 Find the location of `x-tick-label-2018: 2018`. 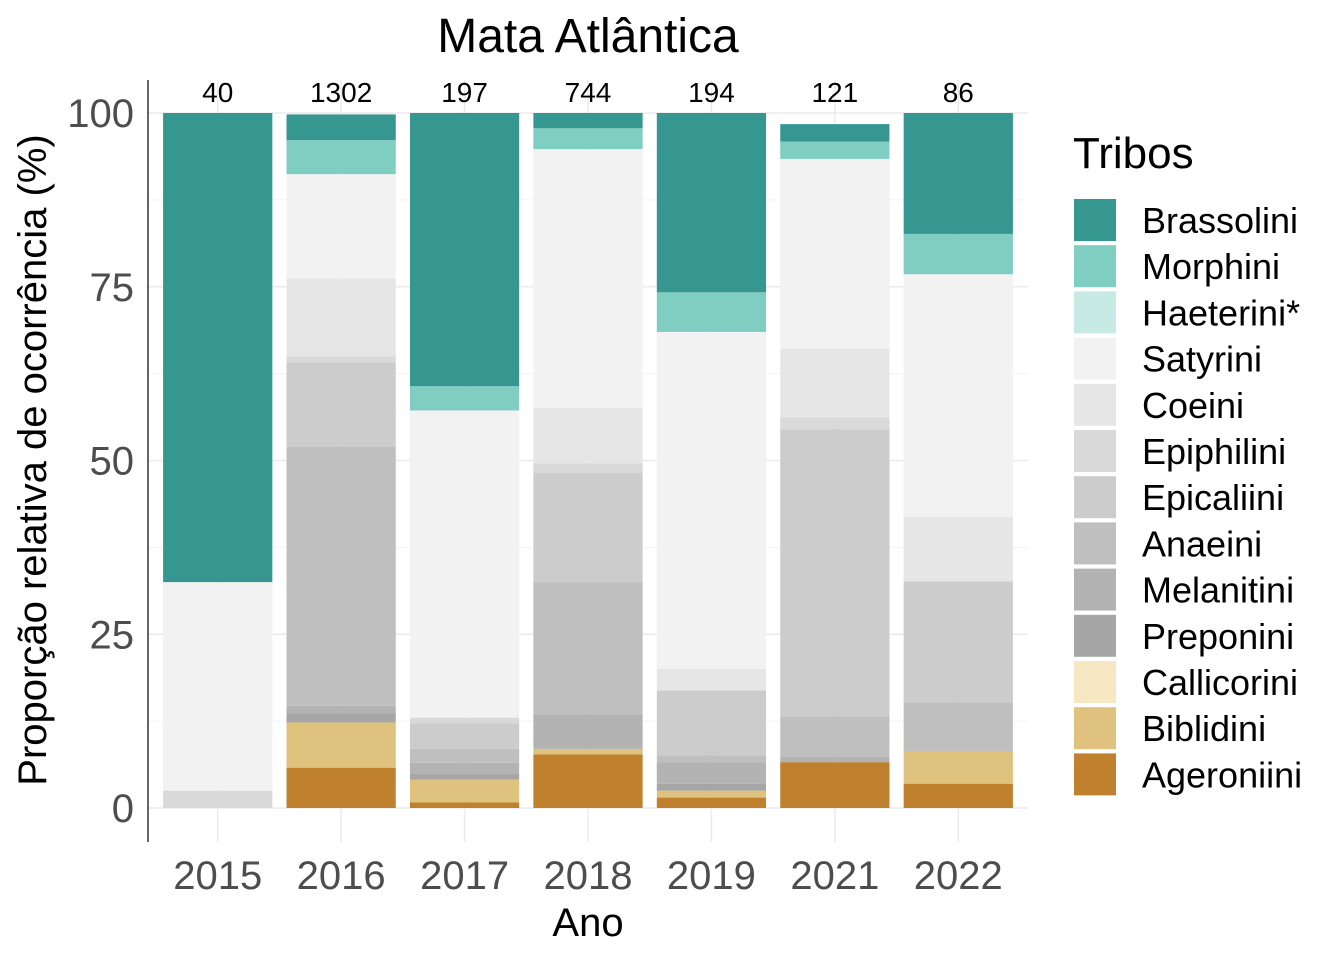

x-tick-label-2018: 2018 is located at coordinates (588, 876).